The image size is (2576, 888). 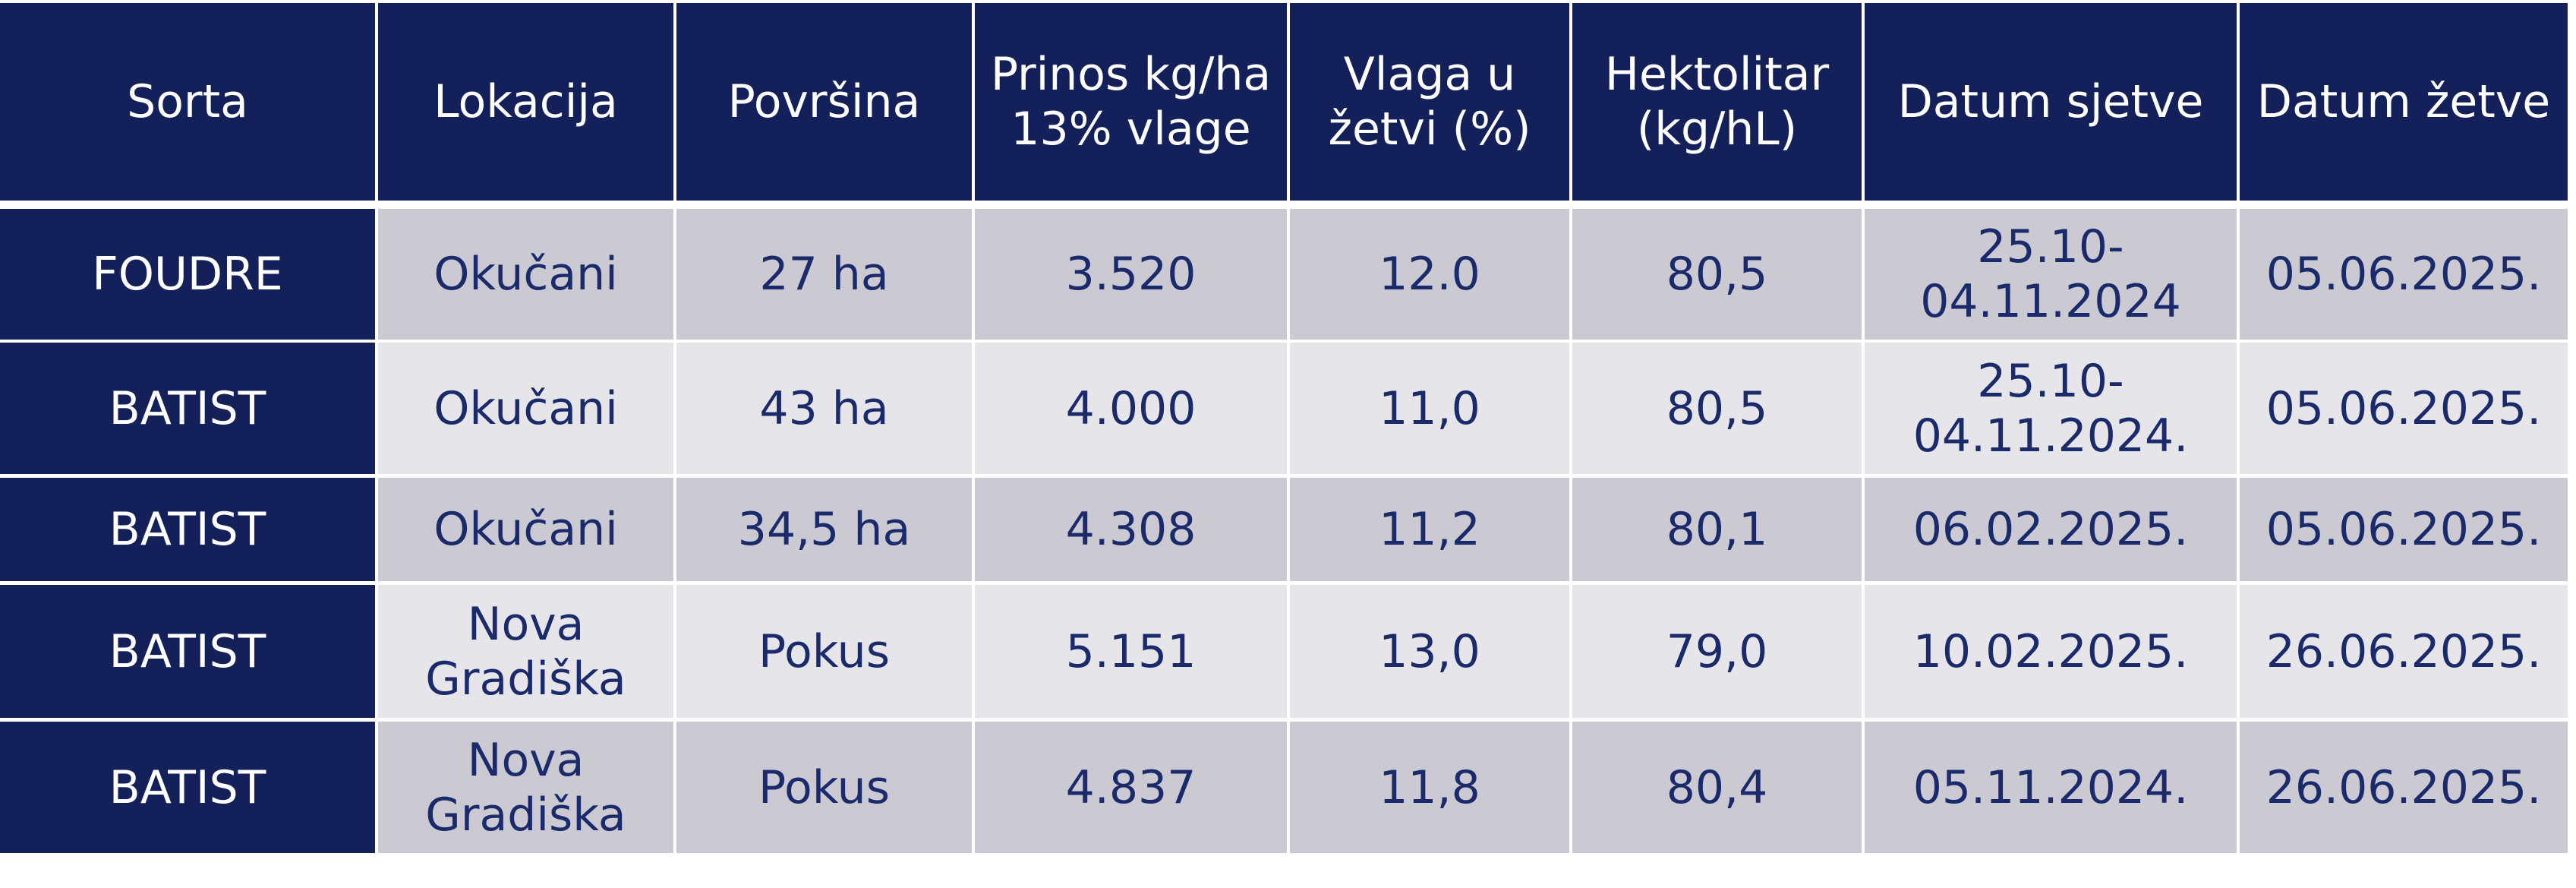 I want to click on table-cell: 11,8, so click(x=1429, y=787).